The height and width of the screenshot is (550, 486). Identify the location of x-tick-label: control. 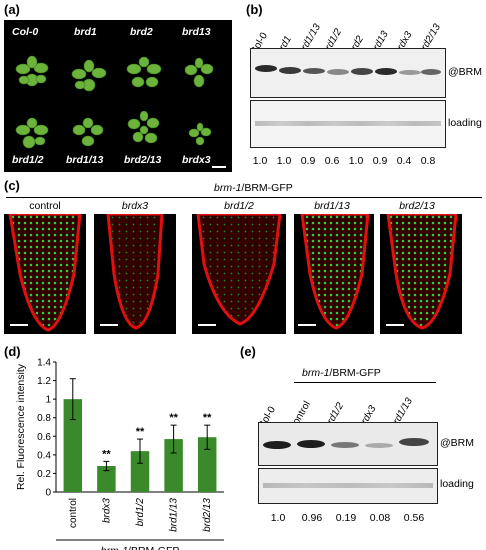
(73, 513).